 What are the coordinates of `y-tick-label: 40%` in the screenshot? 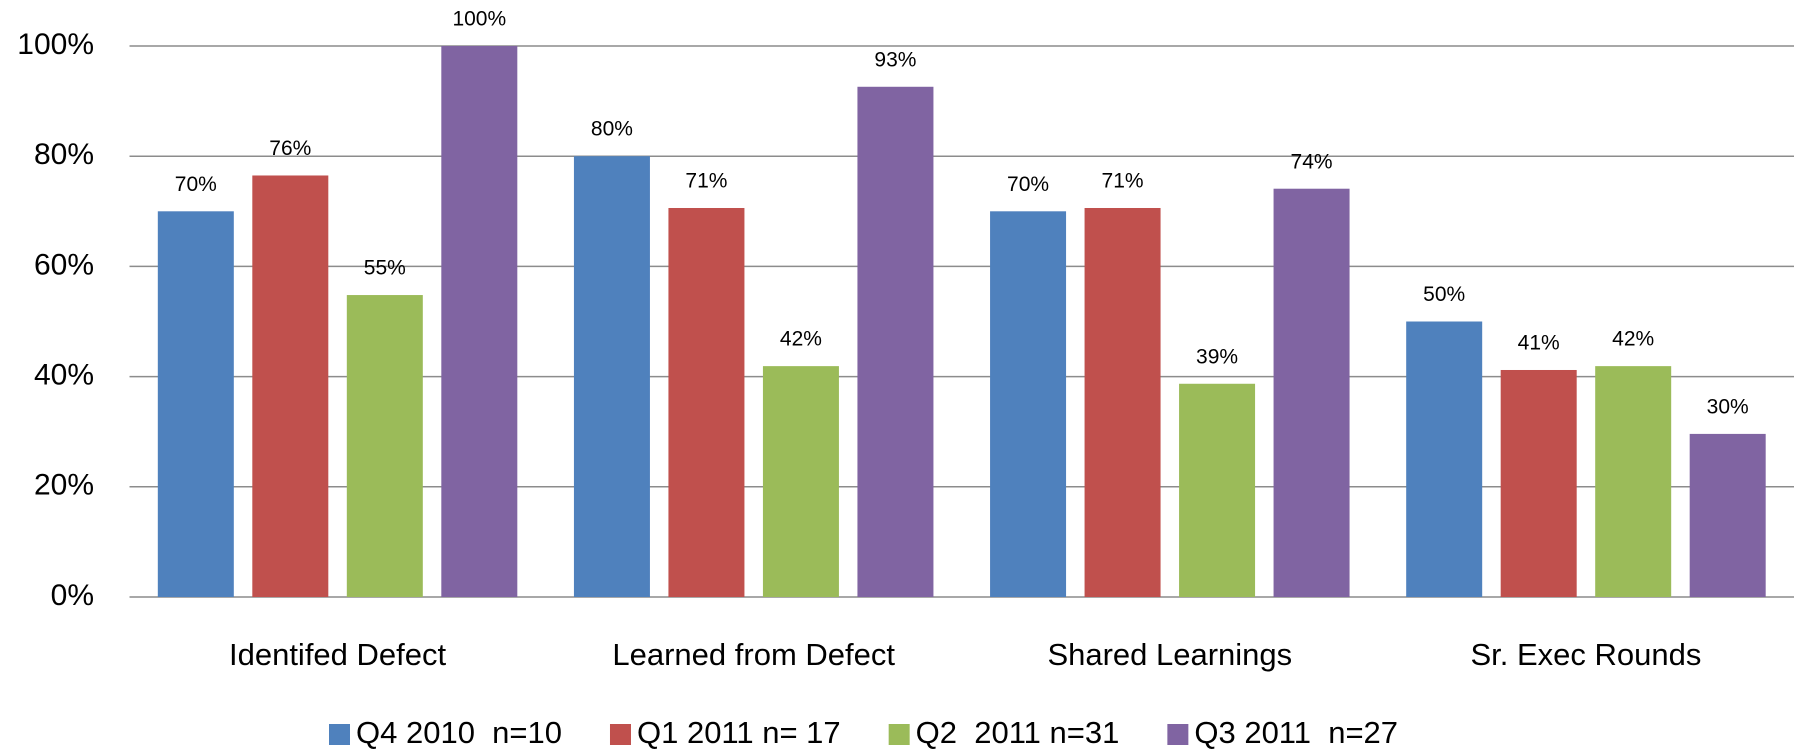 It's located at (64, 375).